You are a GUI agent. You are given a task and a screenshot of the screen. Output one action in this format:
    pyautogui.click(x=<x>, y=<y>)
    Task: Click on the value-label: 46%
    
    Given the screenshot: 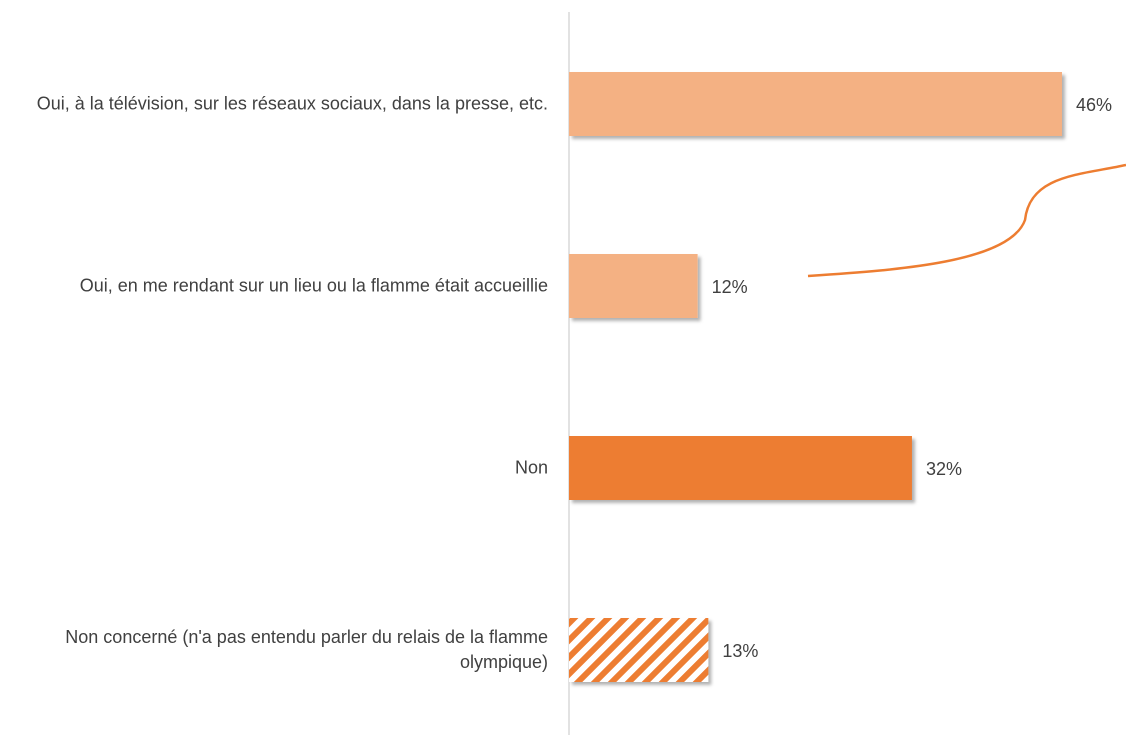 What is the action you would take?
    pyautogui.click(x=1094, y=105)
    